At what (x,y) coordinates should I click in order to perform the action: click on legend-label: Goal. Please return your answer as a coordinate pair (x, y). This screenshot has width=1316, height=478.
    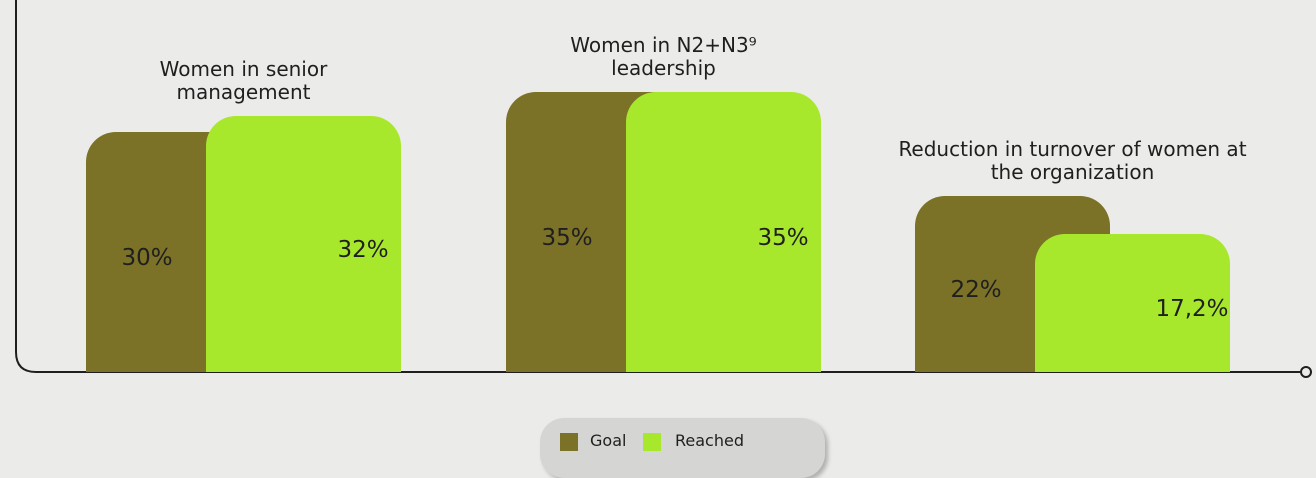
    Looking at the image, I should click on (608, 440).